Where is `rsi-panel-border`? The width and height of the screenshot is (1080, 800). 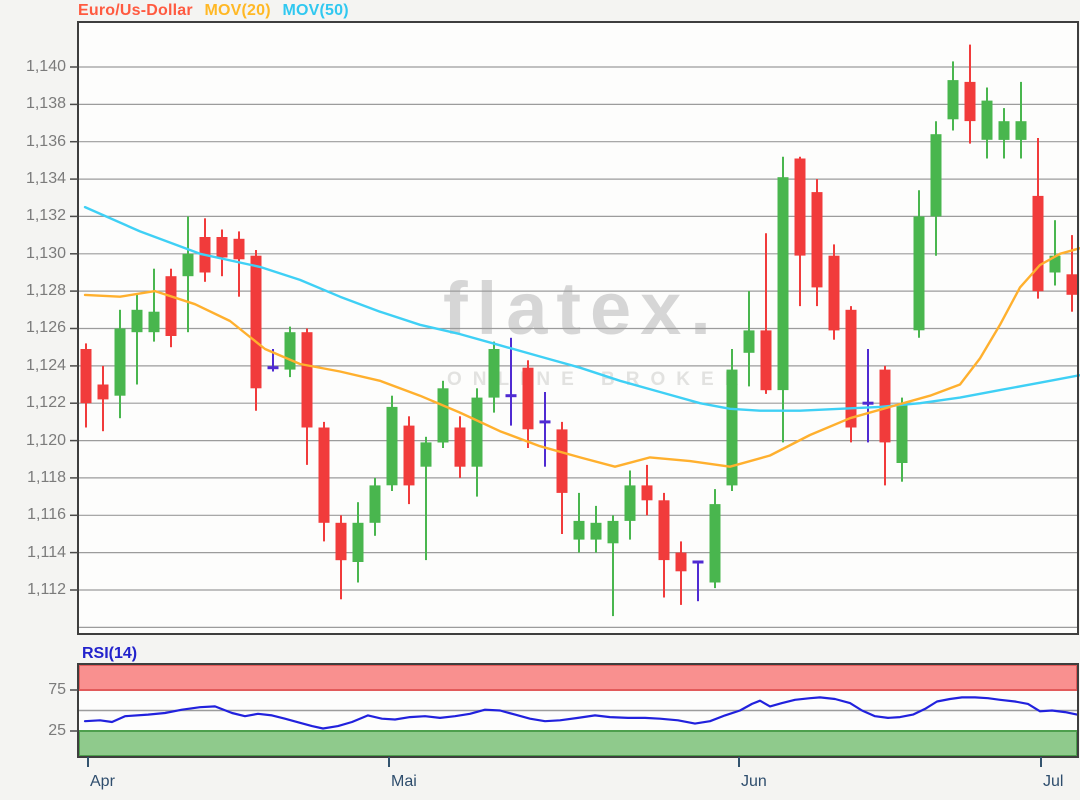
rsi-panel-border is located at coordinates (578, 710).